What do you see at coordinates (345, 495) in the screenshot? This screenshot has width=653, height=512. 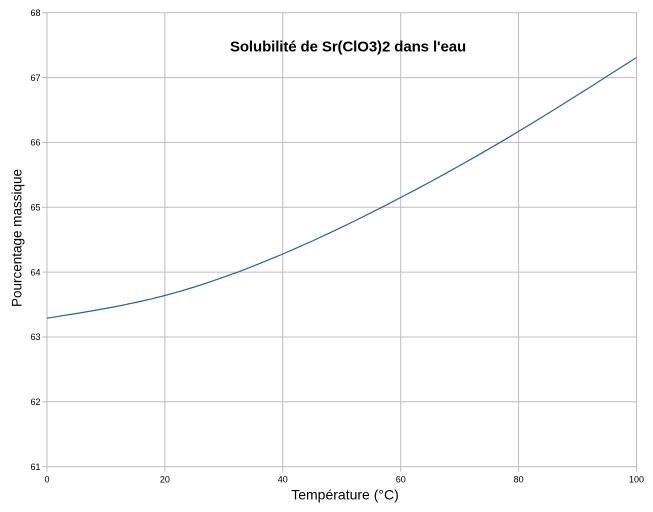 I see `svg-text: Température (°C)` at bounding box center [345, 495].